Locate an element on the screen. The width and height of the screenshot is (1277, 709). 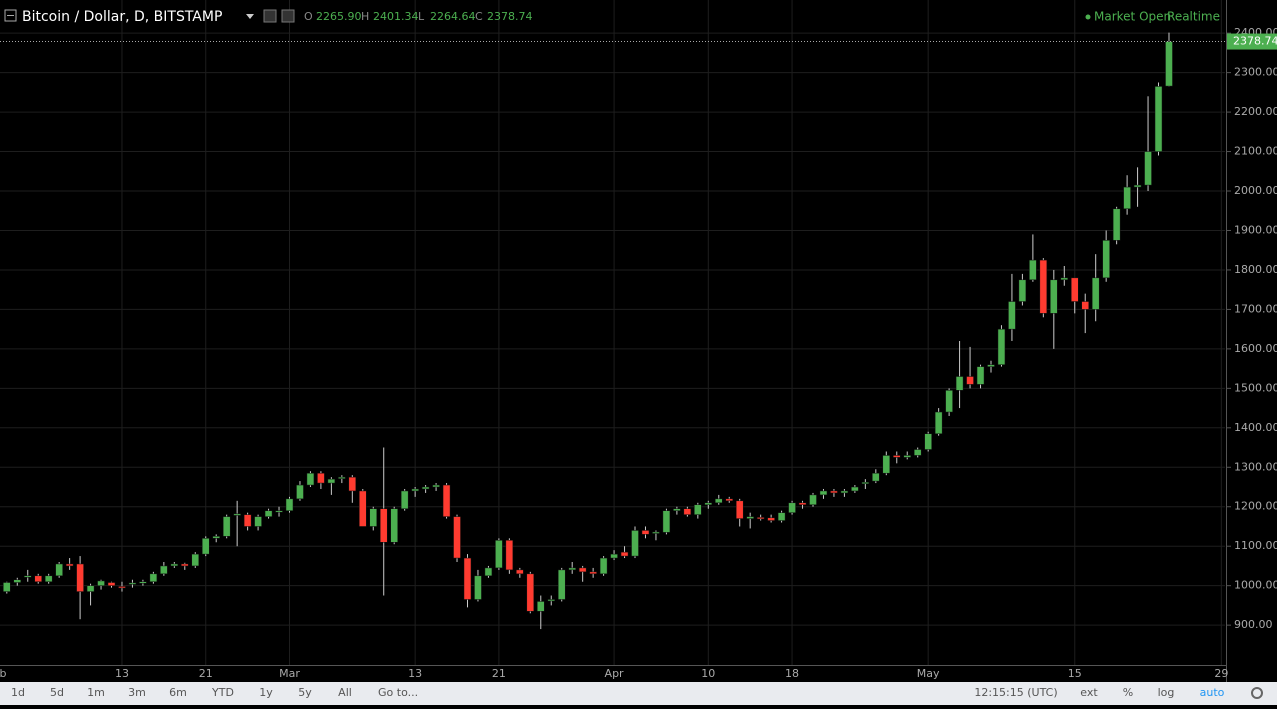
scale-option: log is located at coordinates (1166, 692).